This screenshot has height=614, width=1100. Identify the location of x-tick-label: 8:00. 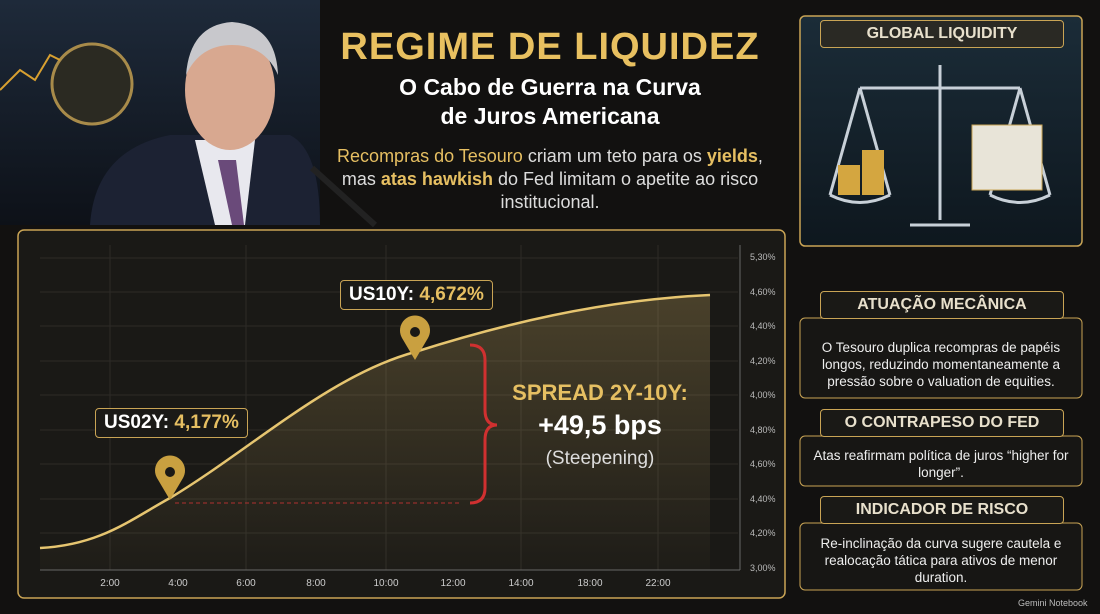
(316, 583).